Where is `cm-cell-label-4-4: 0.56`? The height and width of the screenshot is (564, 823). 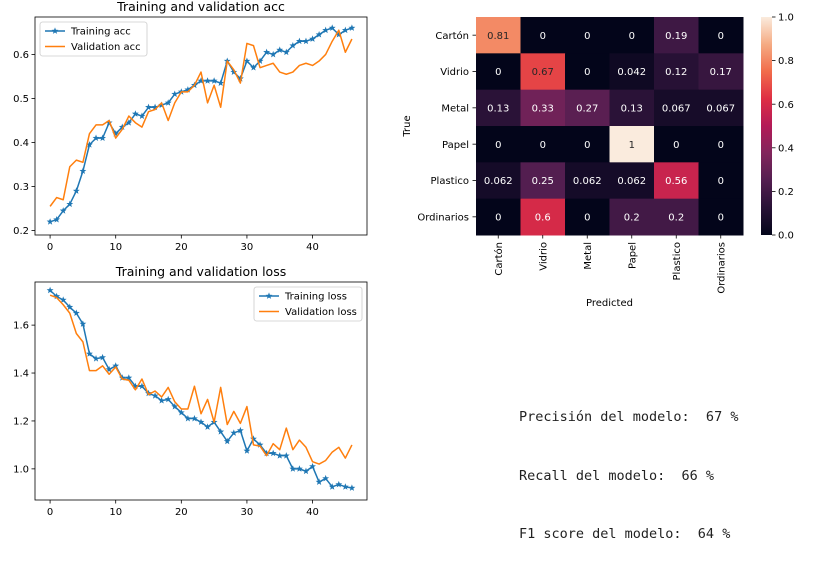
cm-cell-label-4-4: 0.56 is located at coordinates (676, 181).